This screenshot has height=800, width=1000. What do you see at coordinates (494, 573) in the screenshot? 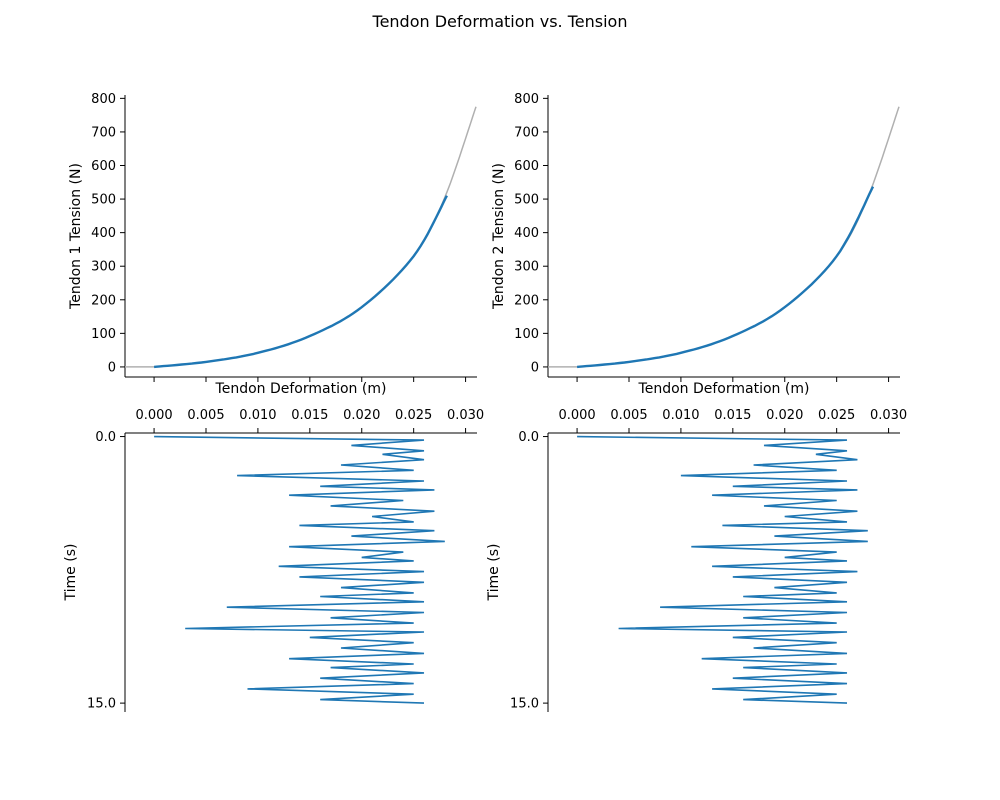
I see `ylabel-time-2: Time (s)` at bounding box center [494, 573].